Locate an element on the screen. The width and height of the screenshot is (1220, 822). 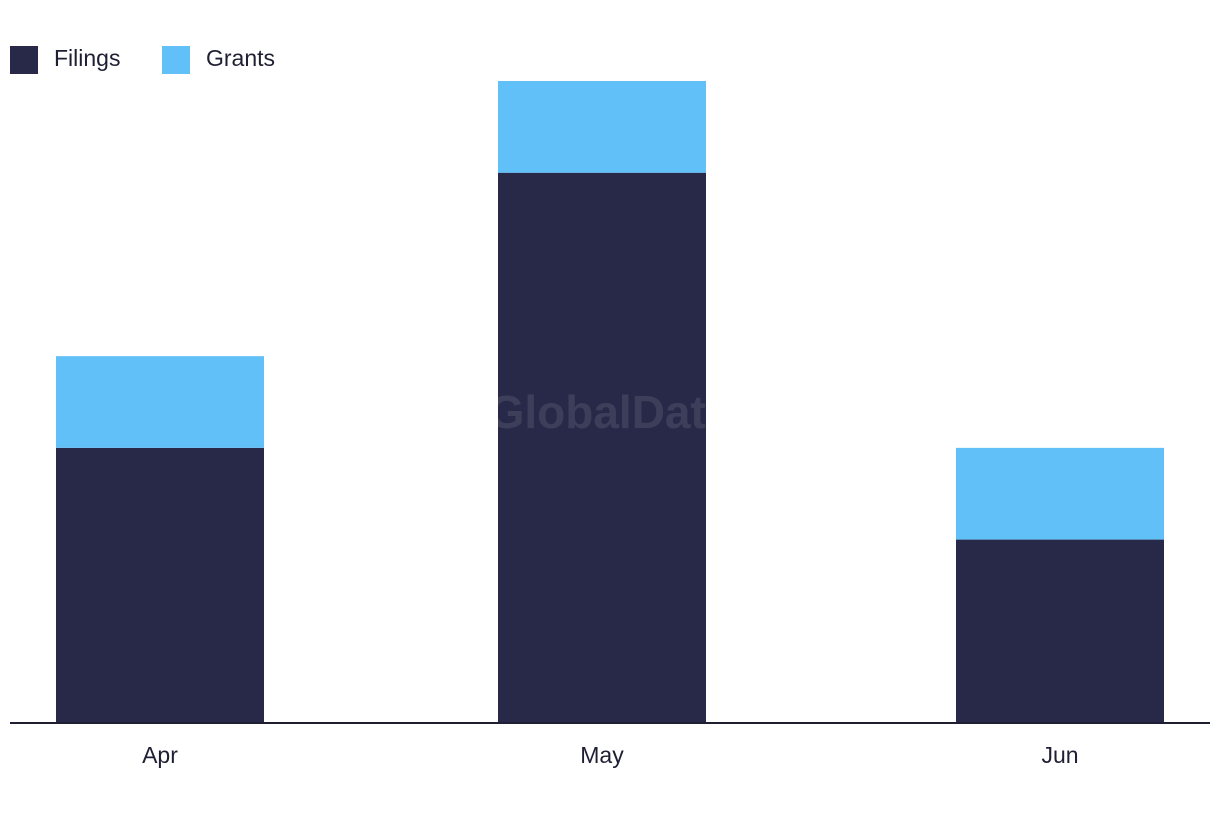
legend-label-filings: Filings is located at coordinates (87, 58).